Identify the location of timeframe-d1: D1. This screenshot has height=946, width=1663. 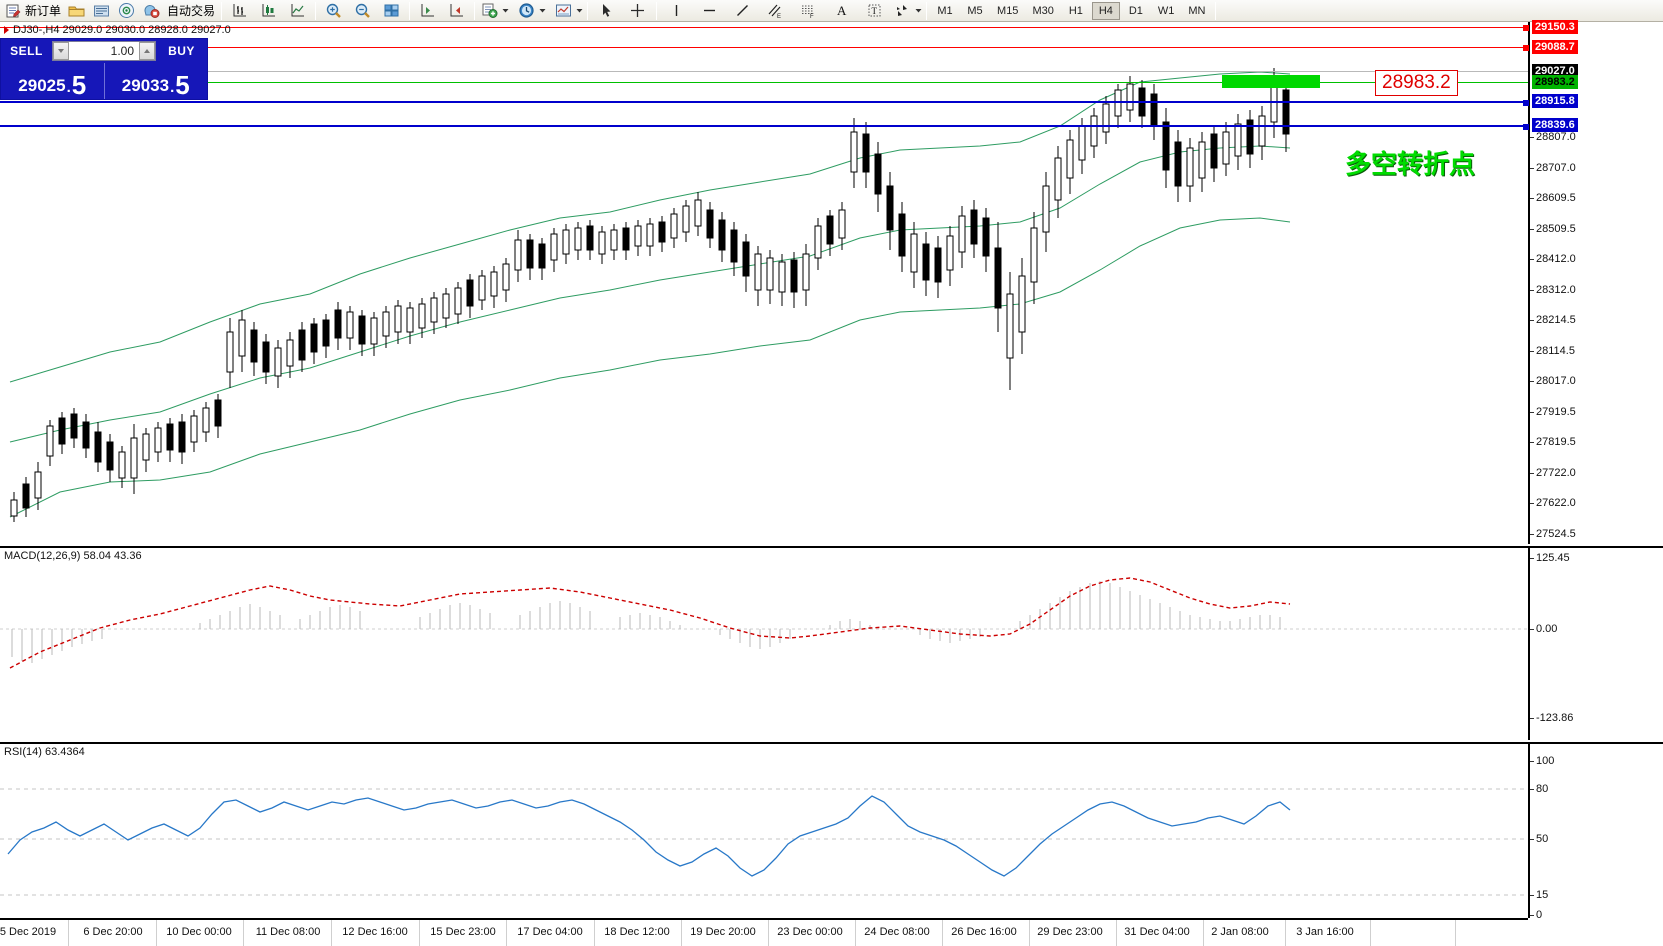
(1135, 10).